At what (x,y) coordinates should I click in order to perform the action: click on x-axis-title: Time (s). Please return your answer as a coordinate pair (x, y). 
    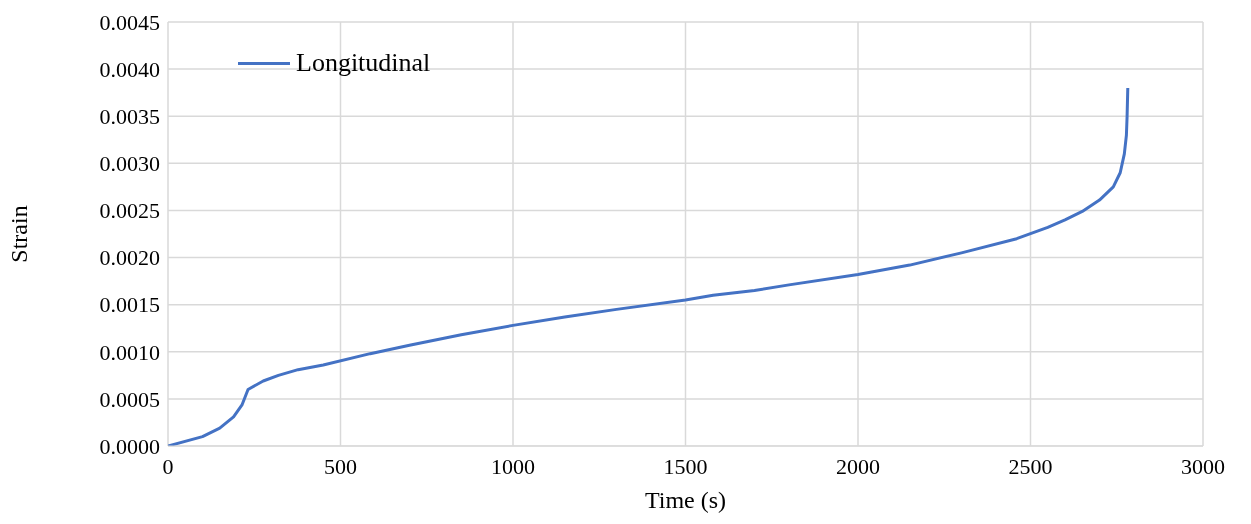
    Looking at the image, I should click on (685, 500).